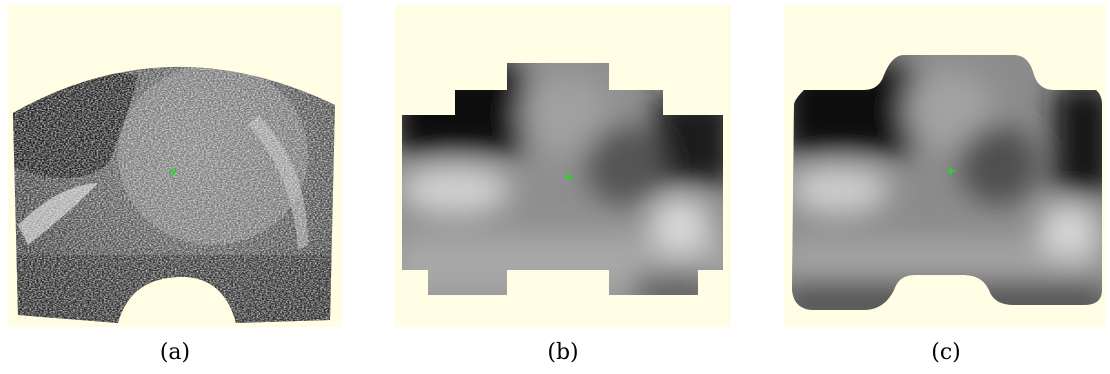  What do you see at coordinates (563, 352) in the screenshot?
I see `caption-b: (b)` at bounding box center [563, 352].